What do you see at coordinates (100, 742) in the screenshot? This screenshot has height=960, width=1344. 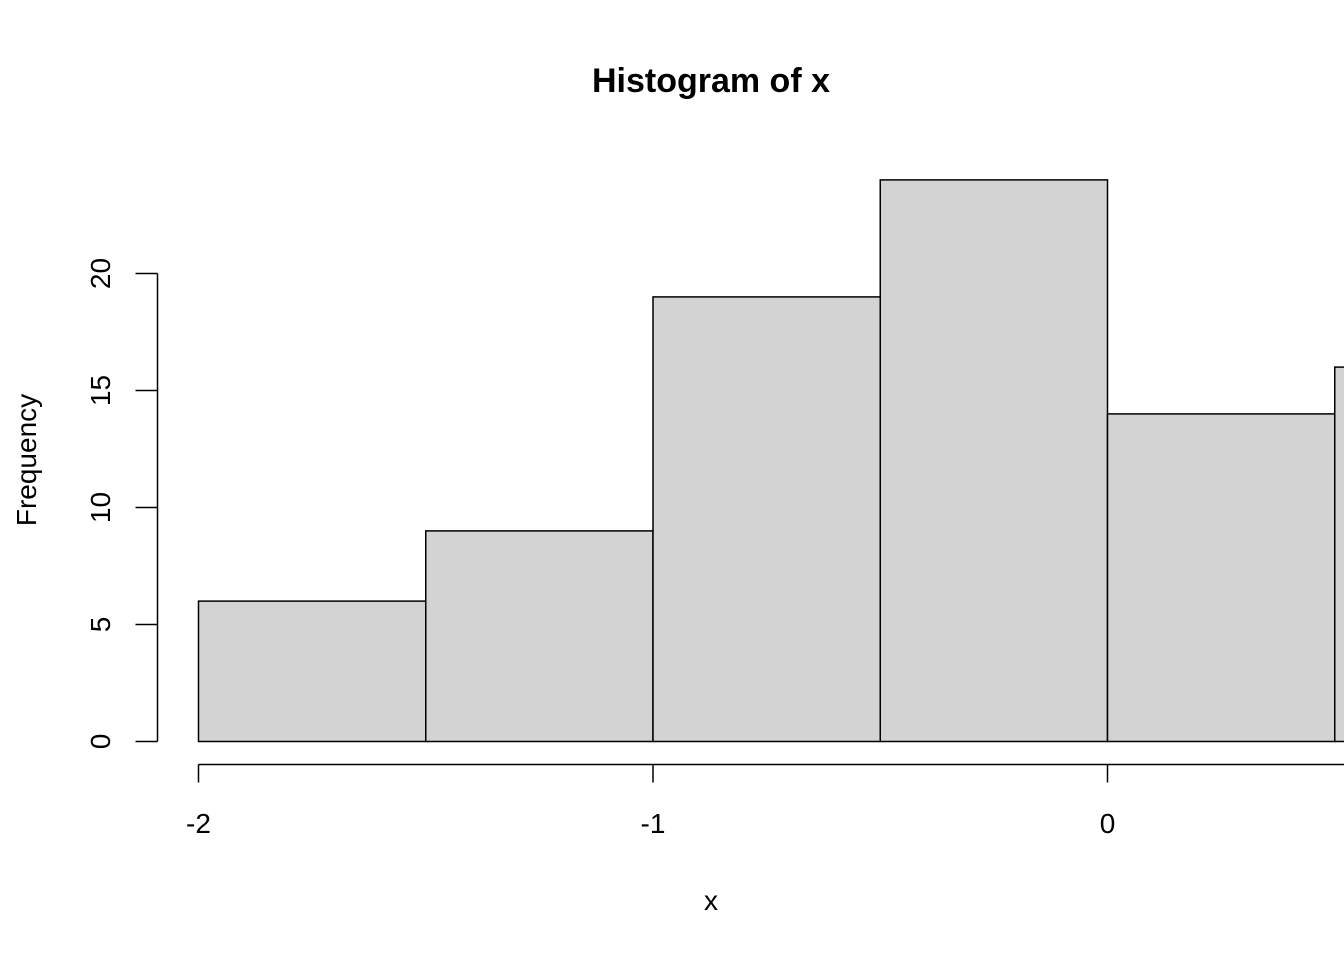 I see `y-tick-label: 0` at bounding box center [100, 742].